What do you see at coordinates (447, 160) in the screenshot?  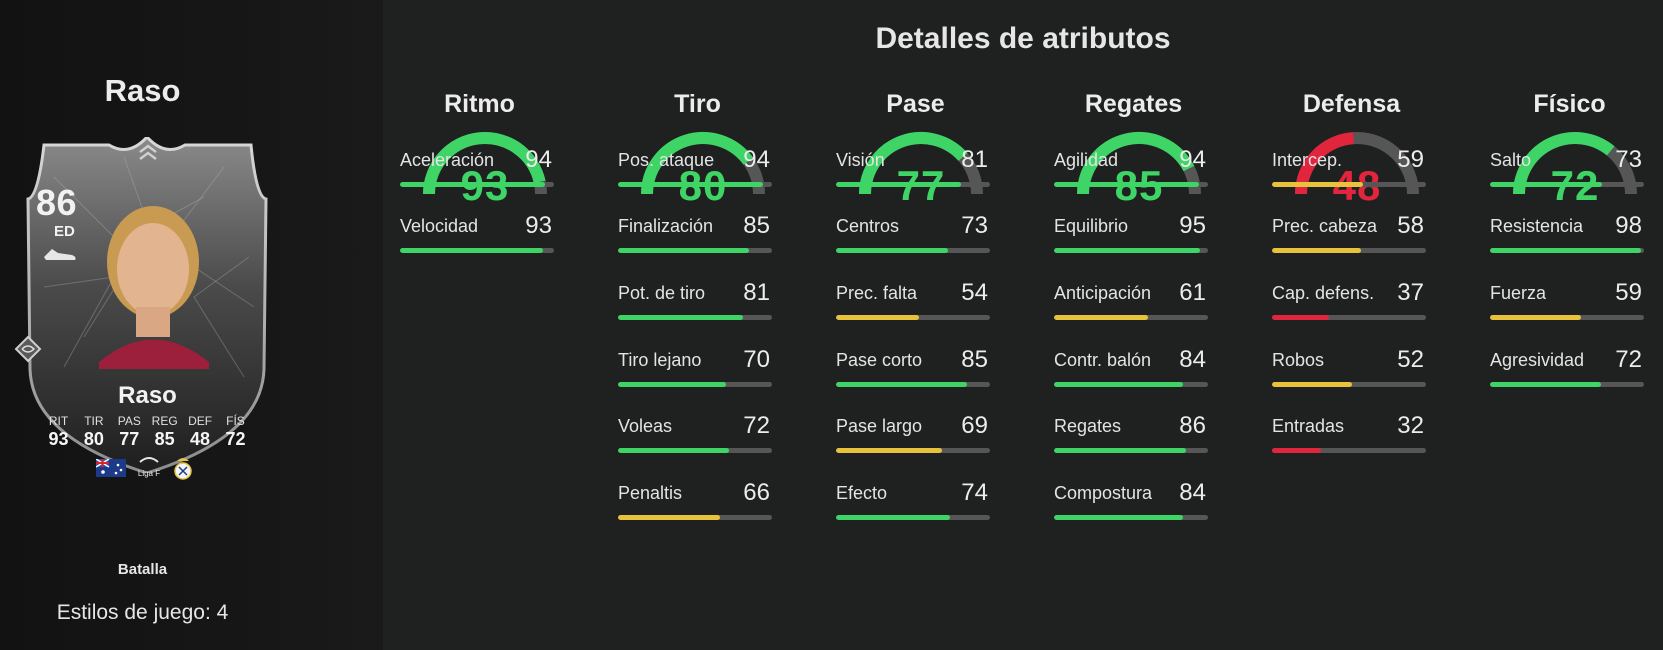 I see `stat-name: Aceleración` at bounding box center [447, 160].